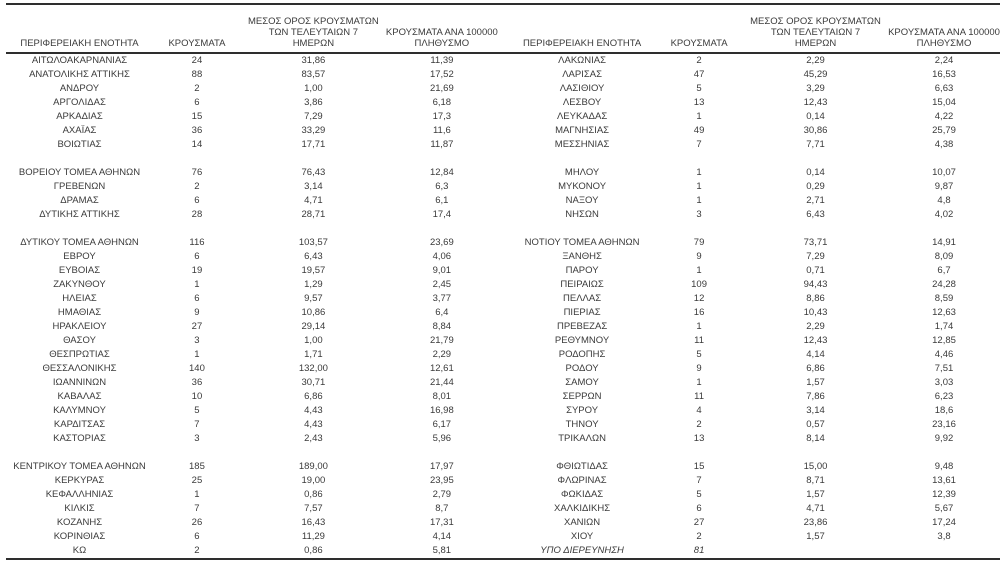  I want to click on per100k-cell: 23,95, so click(441, 480).